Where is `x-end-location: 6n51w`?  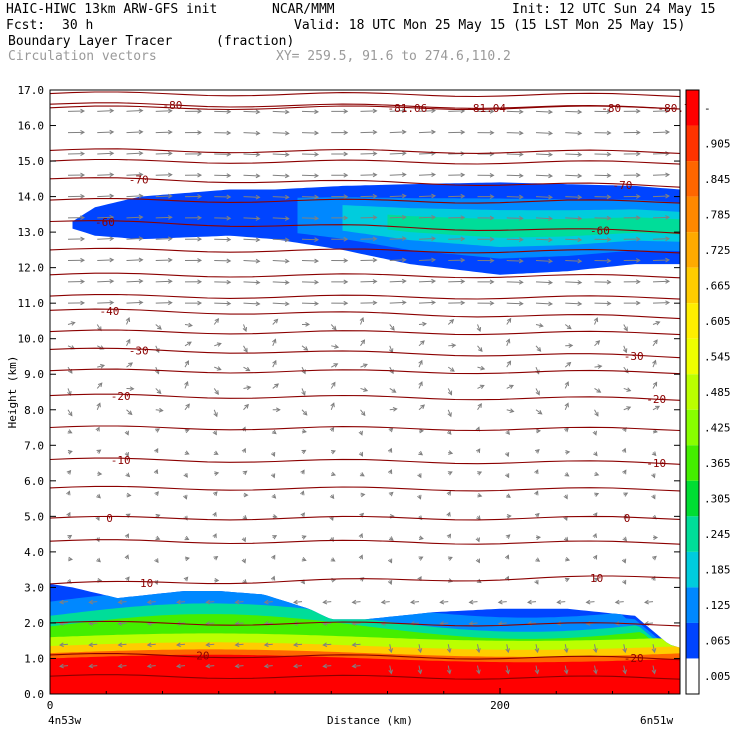
x-end-location: 6n51w is located at coordinates (656, 720).